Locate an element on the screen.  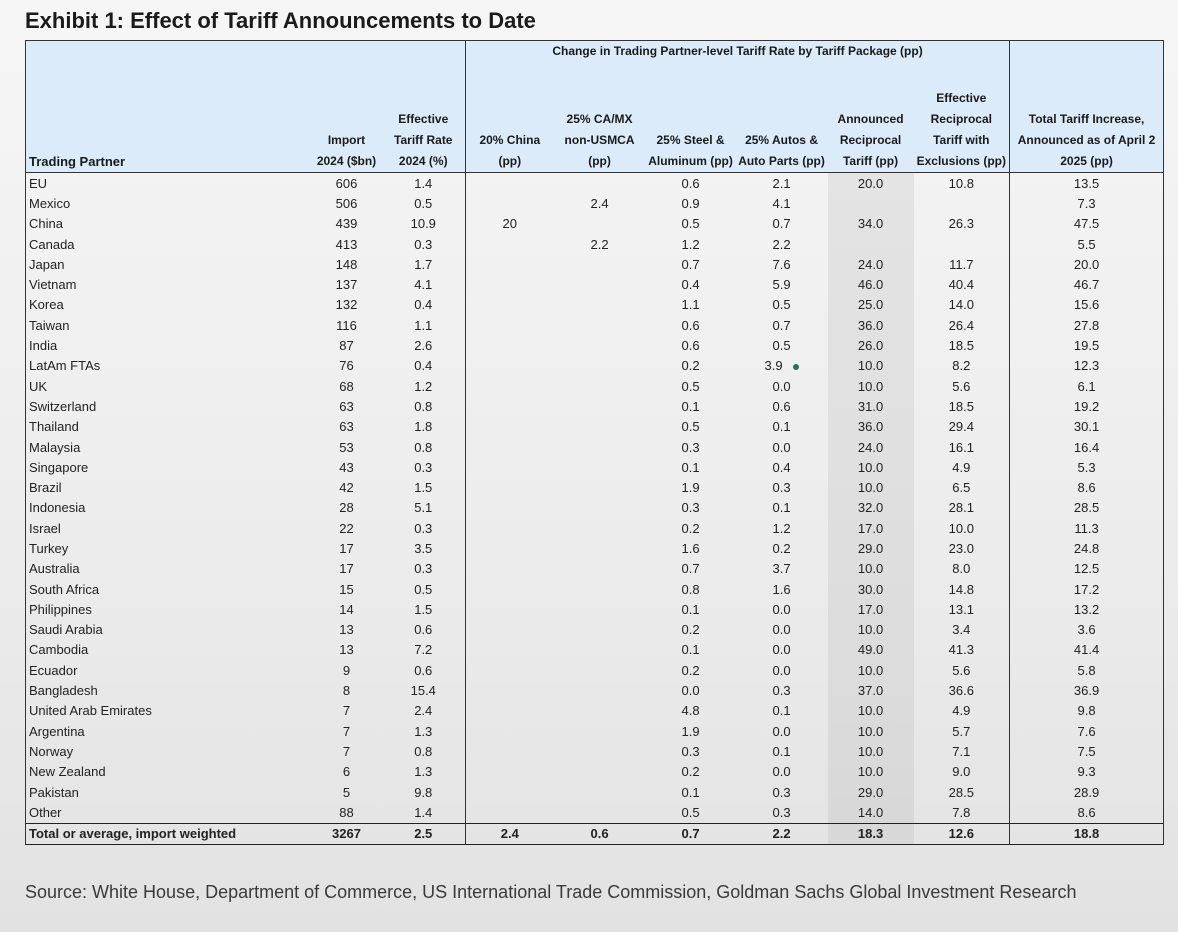
announced-cell: 18.3 is located at coordinates (870, 833).